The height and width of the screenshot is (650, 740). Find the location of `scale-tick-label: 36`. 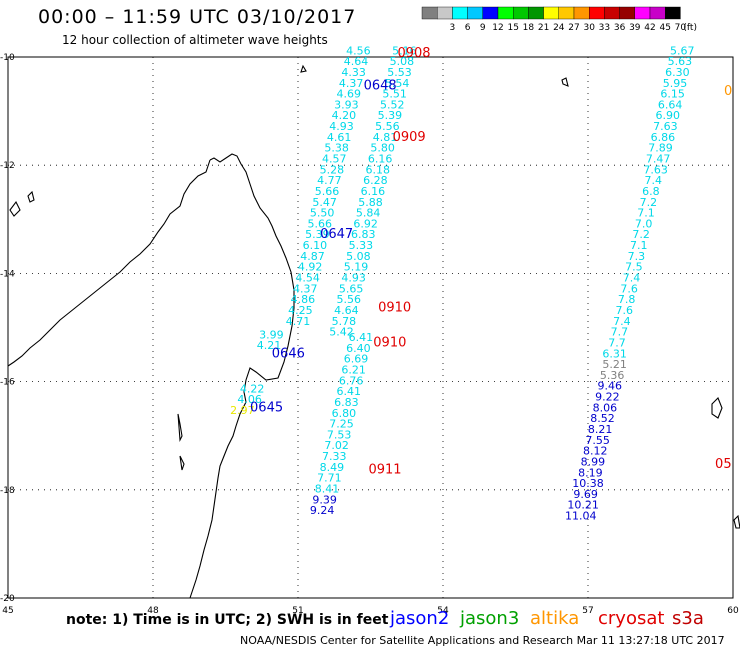

scale-tick-label: 36 is located at coordinates (620, 28).